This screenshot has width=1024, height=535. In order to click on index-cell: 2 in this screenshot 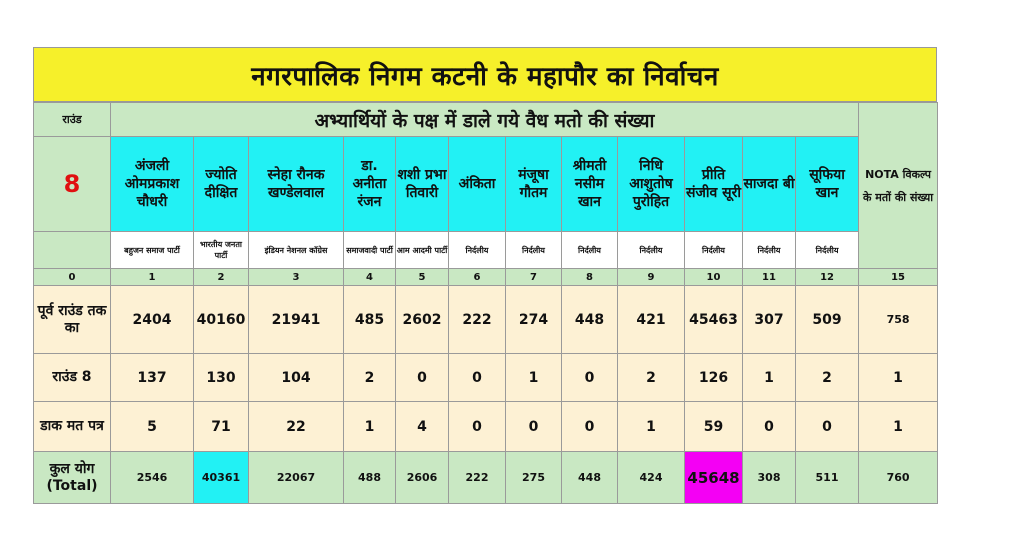, I will do `click(221, 277)`.